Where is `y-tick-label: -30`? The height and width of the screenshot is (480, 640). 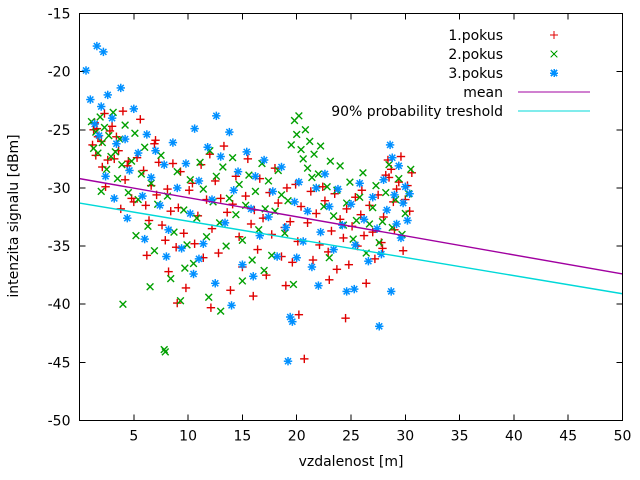
y-tick-label: -30 is located at coordinates (59, 189).